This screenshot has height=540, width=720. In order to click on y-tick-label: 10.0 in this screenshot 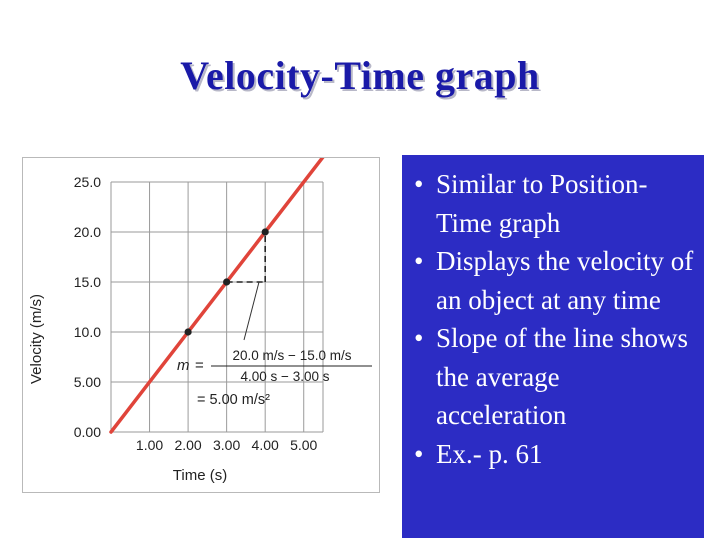, I will do `click(87, 332)`.